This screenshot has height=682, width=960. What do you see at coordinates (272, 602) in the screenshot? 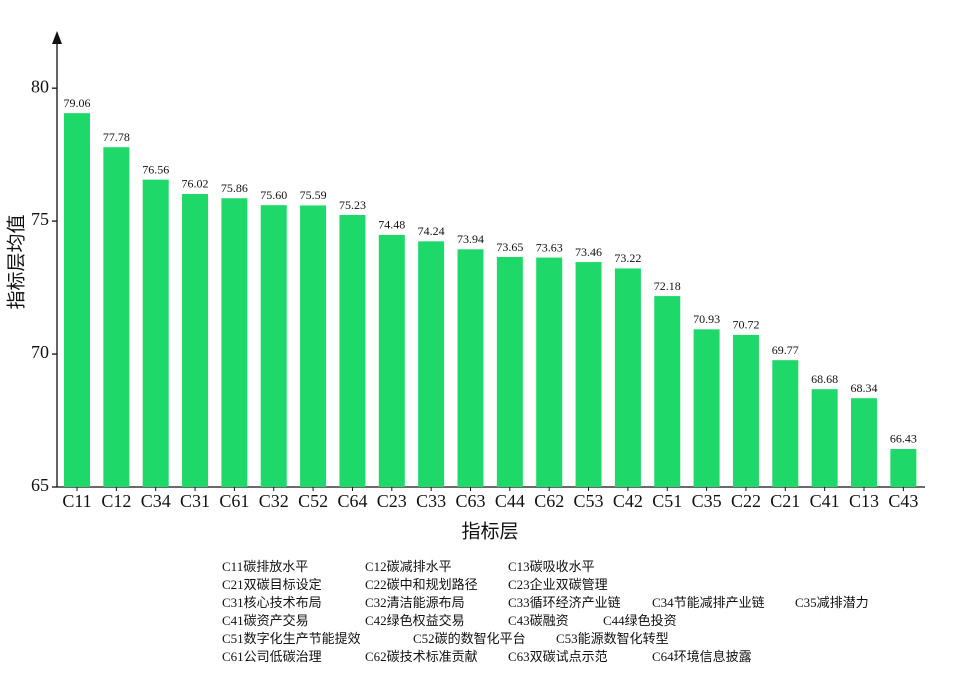
I see `legend-entry: C31核心技术布局` at bounding box center [272, 602].